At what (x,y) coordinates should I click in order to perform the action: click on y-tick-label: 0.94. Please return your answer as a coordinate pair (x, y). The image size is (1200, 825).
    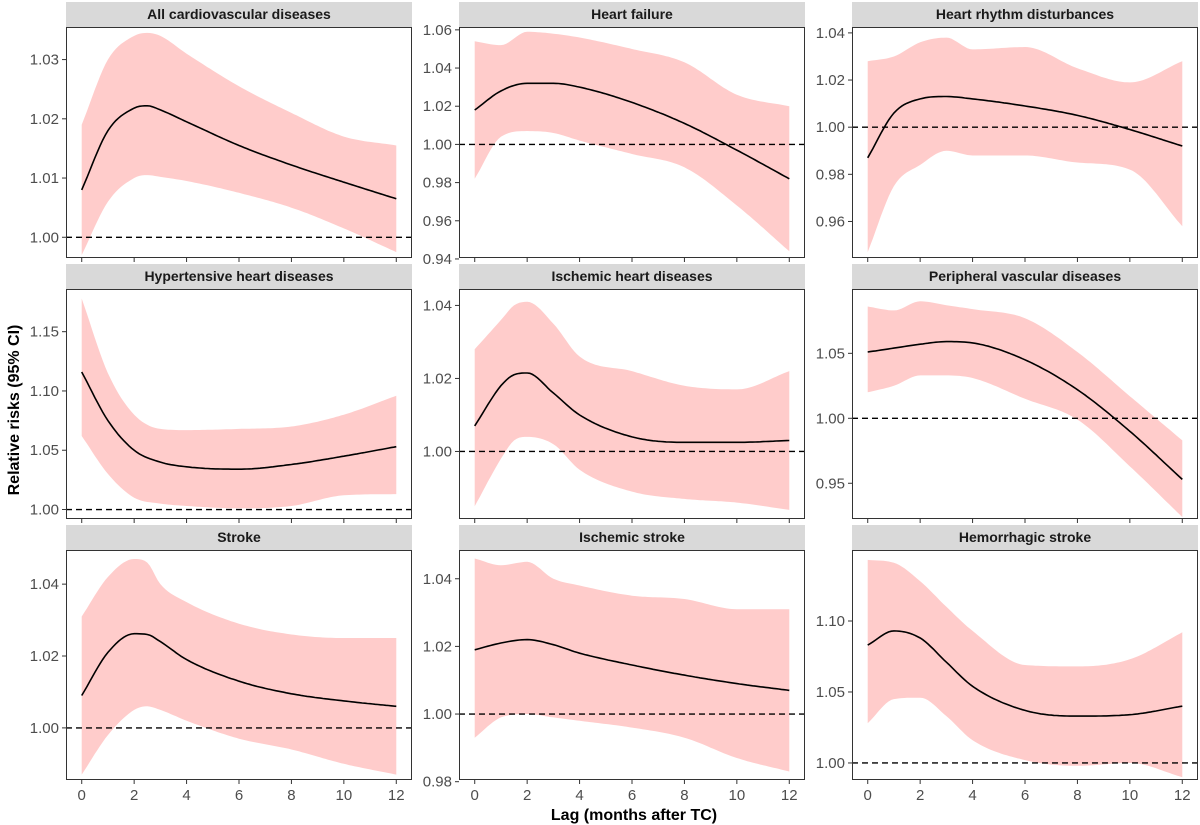
    Looking at the image, I should click on (437, 259).